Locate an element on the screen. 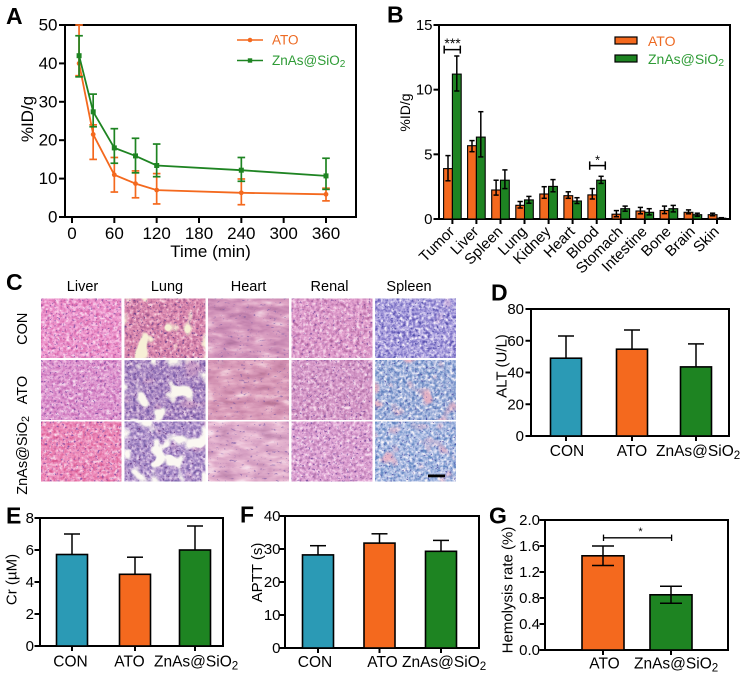  svg-text: 120 is located at coordinates (156, 233).